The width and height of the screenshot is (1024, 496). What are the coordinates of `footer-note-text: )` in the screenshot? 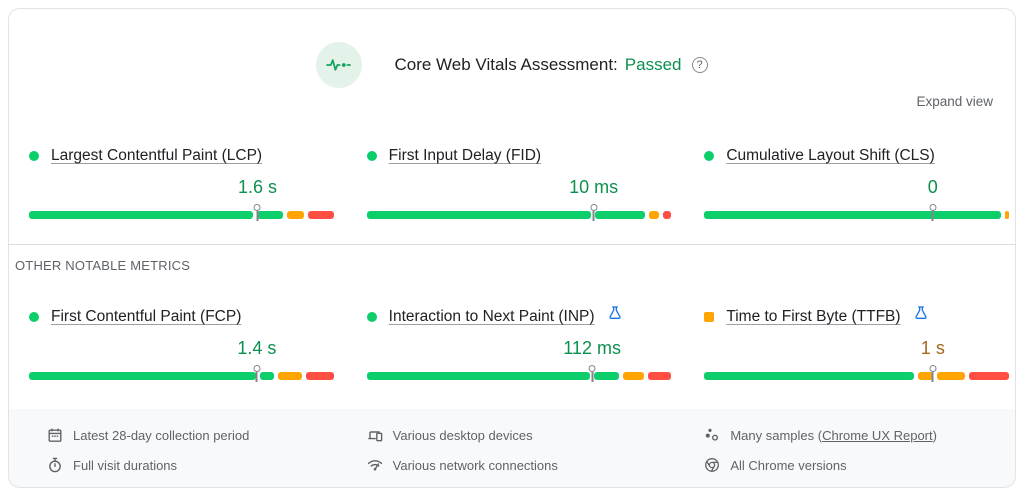 It's located at (934, 435).